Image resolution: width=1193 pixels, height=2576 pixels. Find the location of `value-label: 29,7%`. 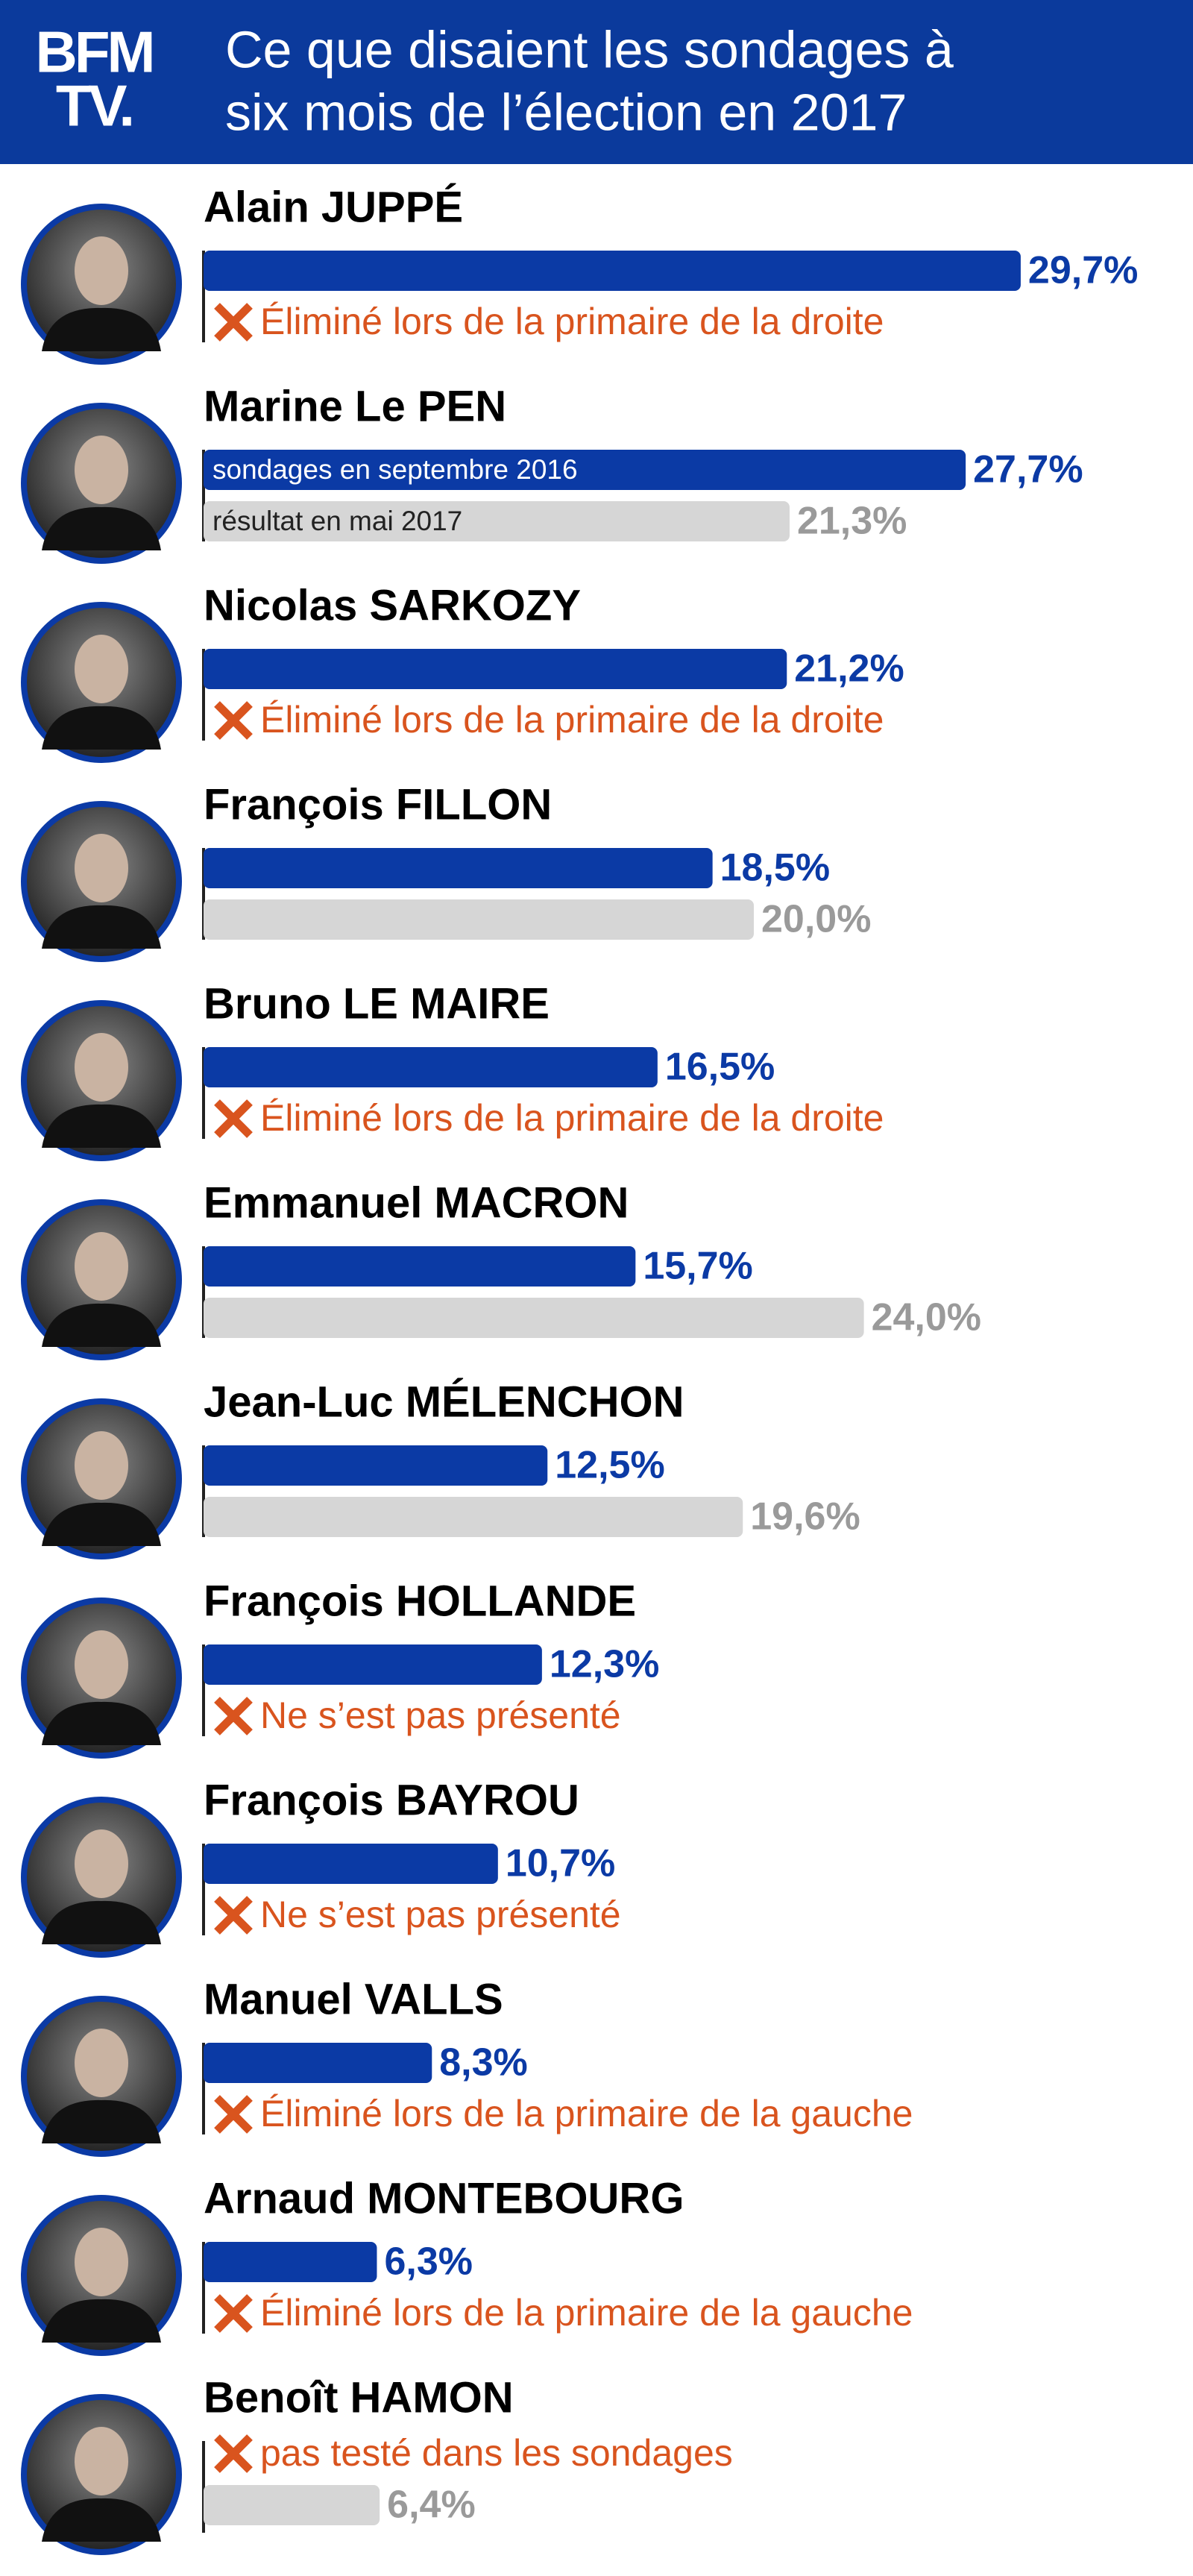

value-label: 29,7% is located at coordinates (1083, 271).